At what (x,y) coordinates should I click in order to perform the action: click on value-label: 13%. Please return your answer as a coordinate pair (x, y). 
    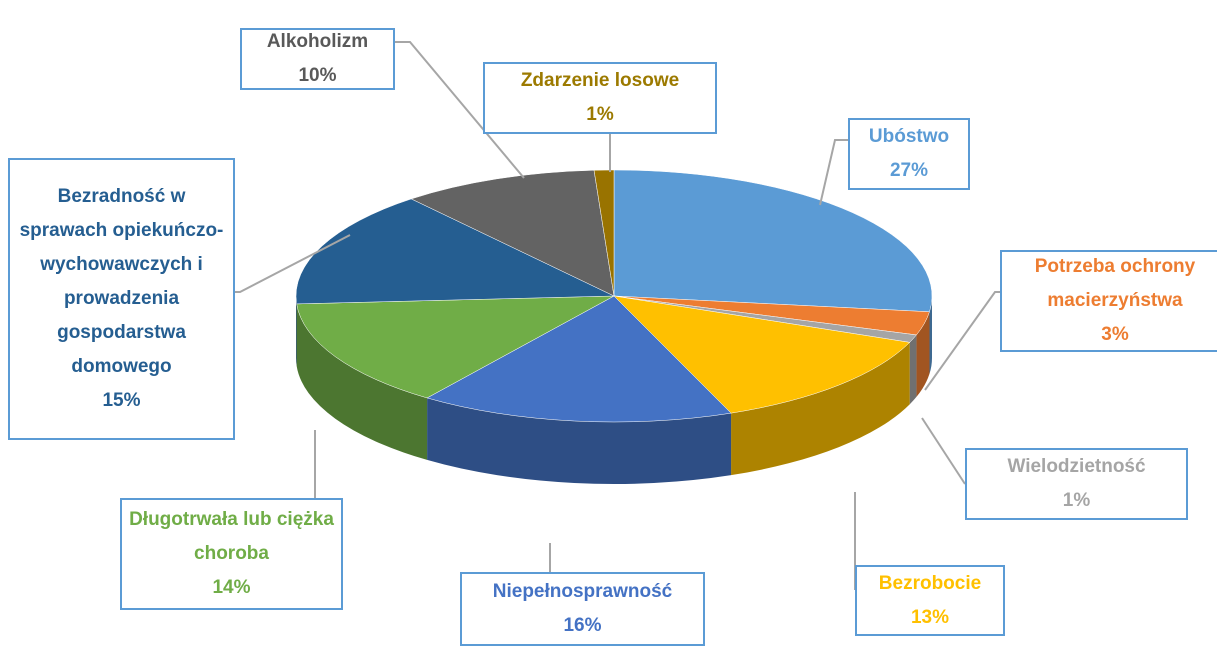
    Looking at the image, I should click on (930, 617).